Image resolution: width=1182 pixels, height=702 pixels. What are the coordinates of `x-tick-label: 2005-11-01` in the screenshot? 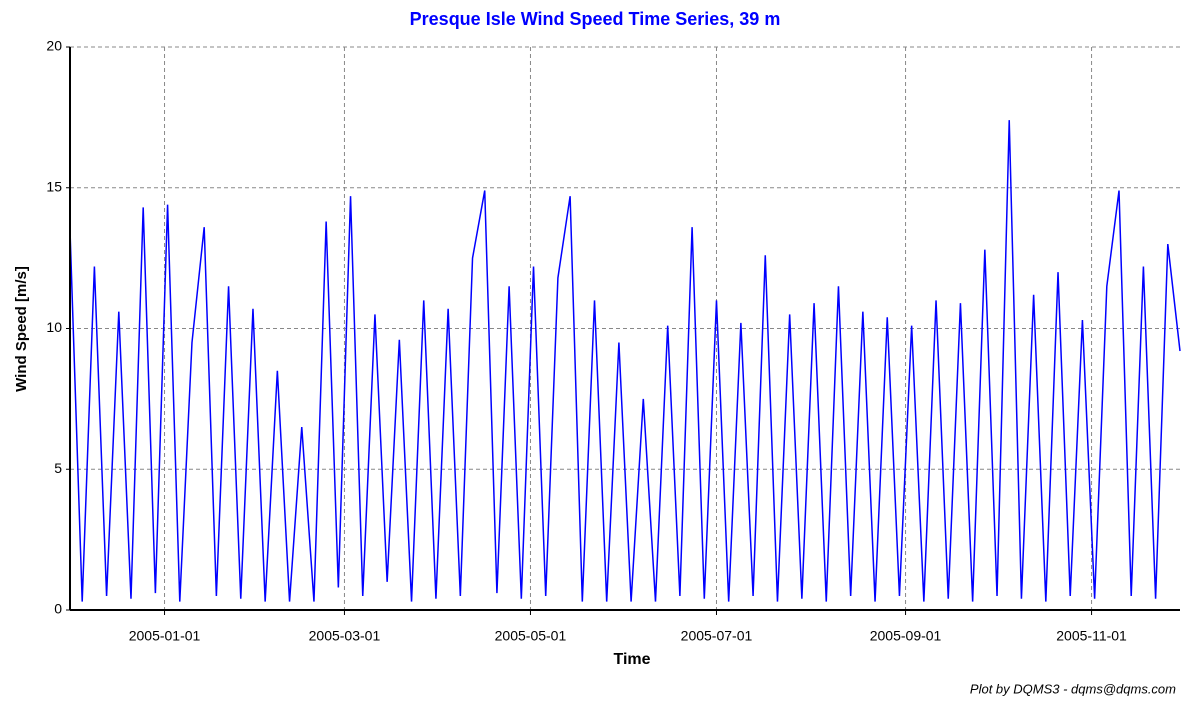 It's located at (1091, 636).